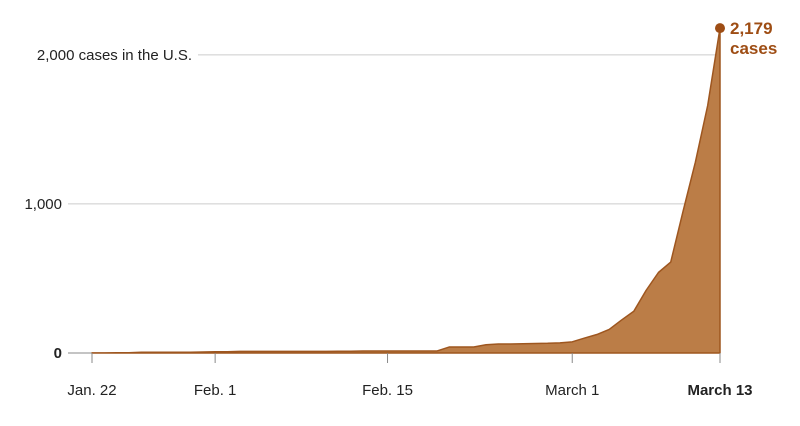 The width and height of the screenshot is (800, 426). Describe the element at coordinates (215, 390) in the screenshot. I see `x-tick-label: Feb. 1` at that location.